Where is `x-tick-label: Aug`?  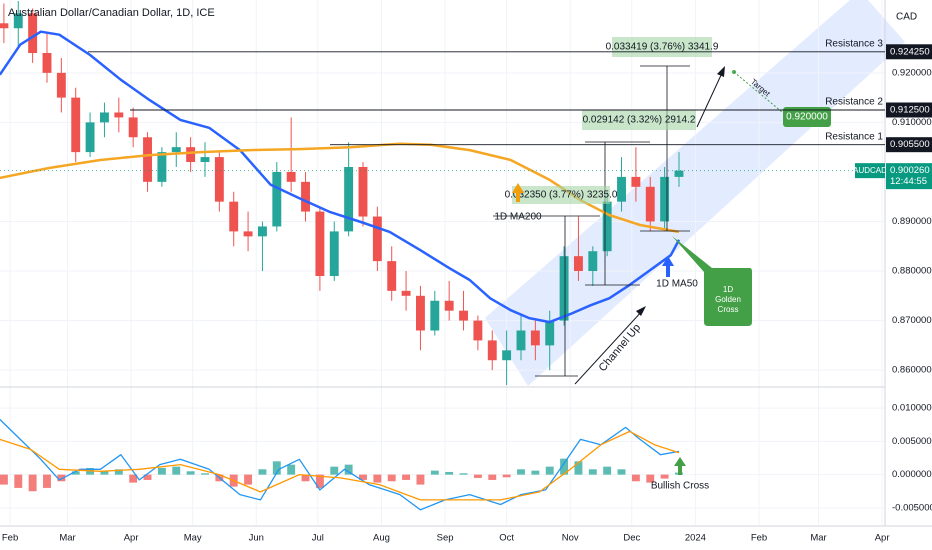 x-tick-label: Aug is located at coordinates (381, 538).